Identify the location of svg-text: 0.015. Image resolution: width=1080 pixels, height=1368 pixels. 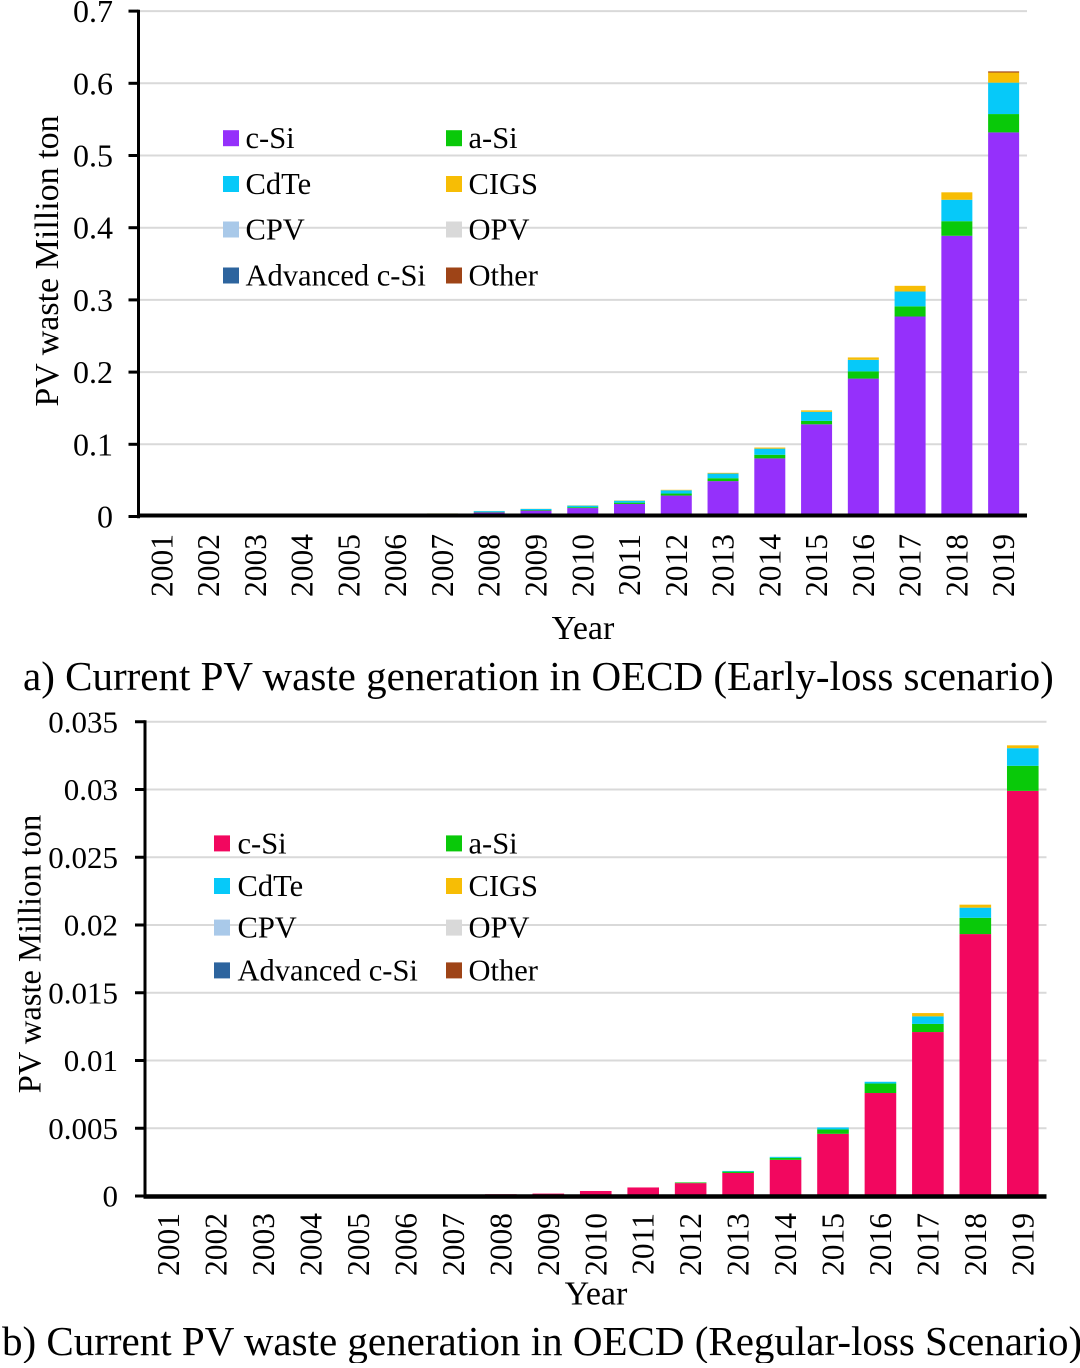
(83, 992).